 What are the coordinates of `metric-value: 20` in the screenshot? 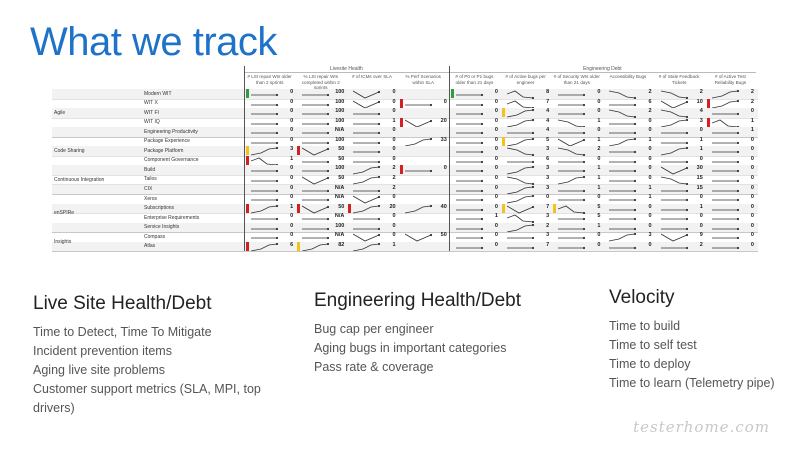 It's located at (392, 206).